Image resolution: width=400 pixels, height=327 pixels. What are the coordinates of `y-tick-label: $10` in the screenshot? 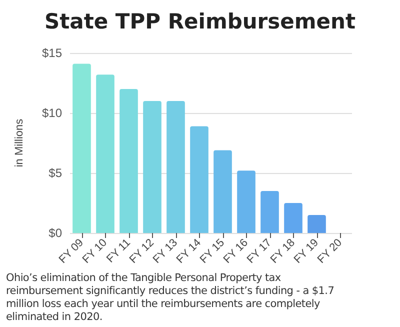 It's located at (52, 113).